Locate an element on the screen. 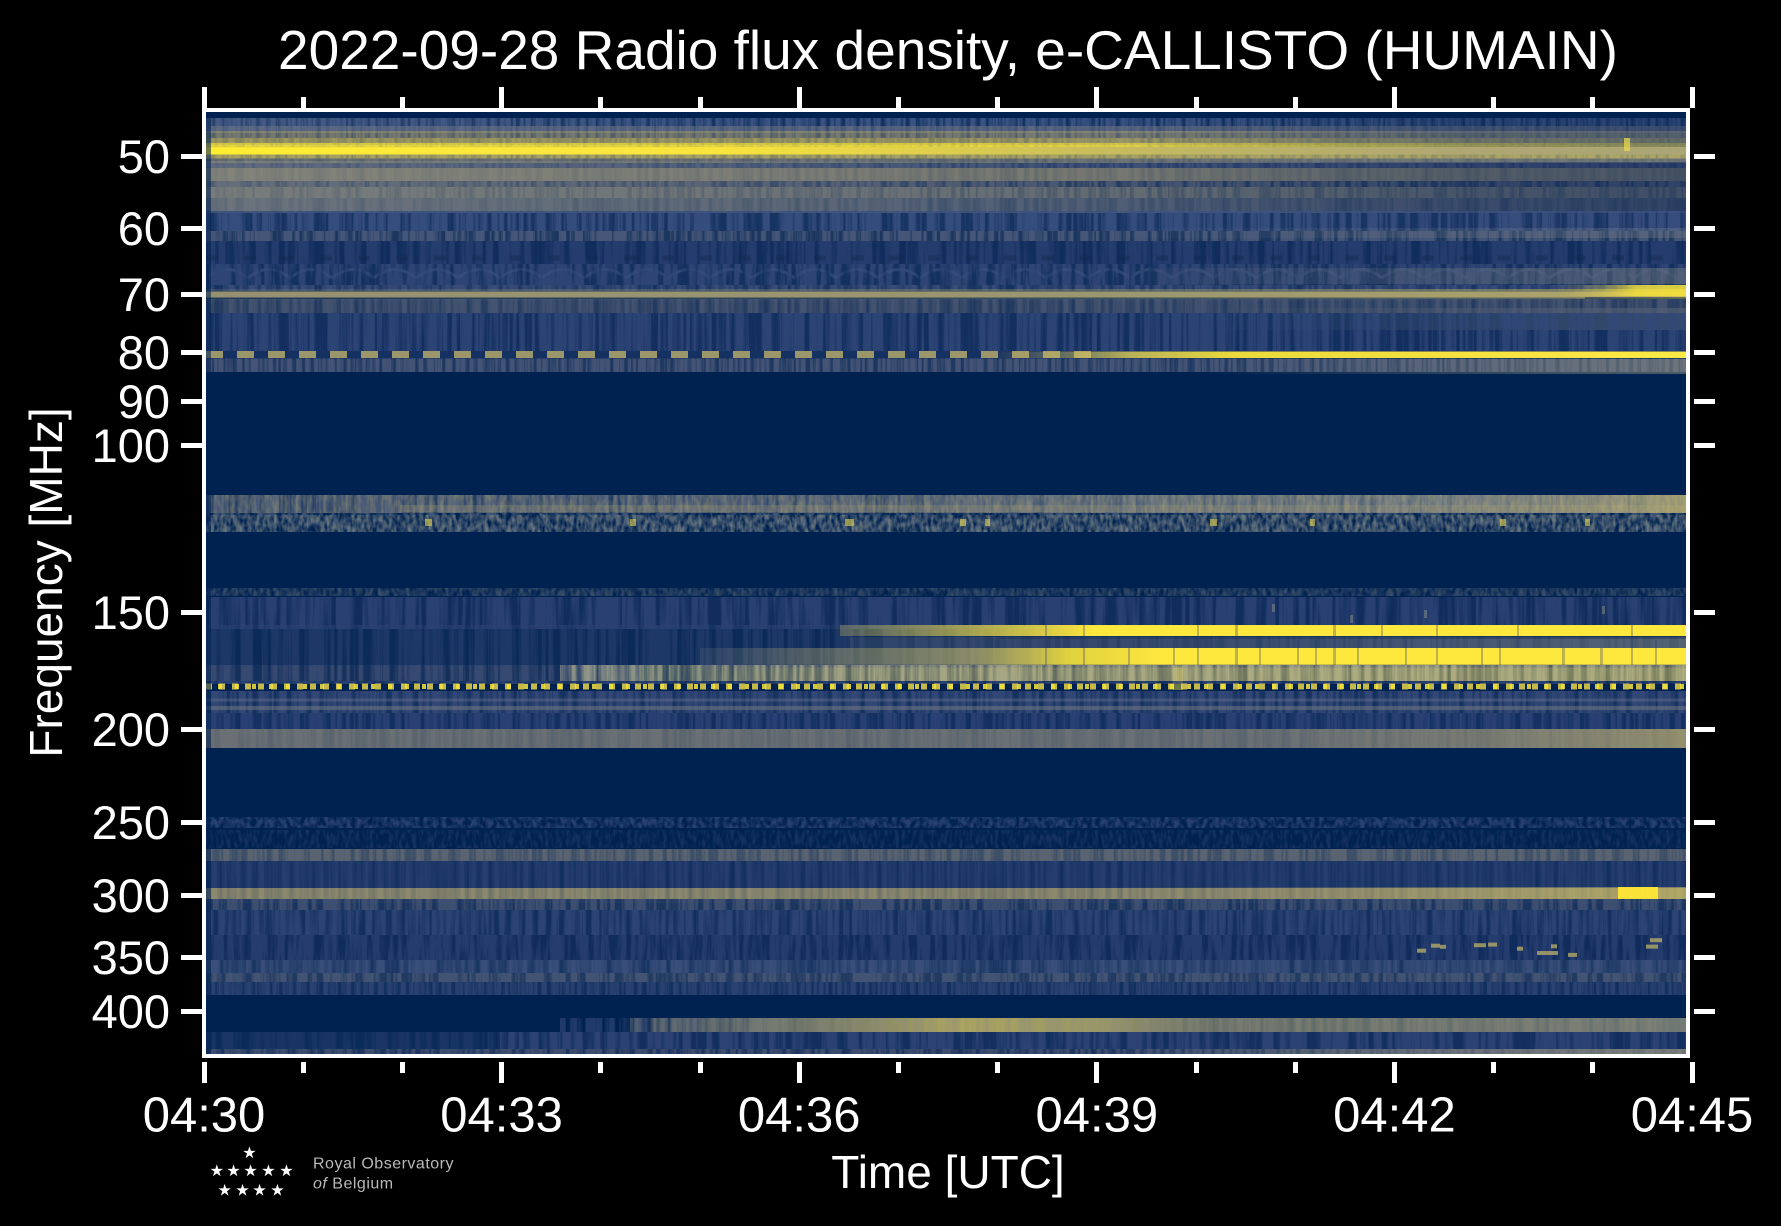  svg-text: Royal Observatory is located at coordinates (383, 1164).